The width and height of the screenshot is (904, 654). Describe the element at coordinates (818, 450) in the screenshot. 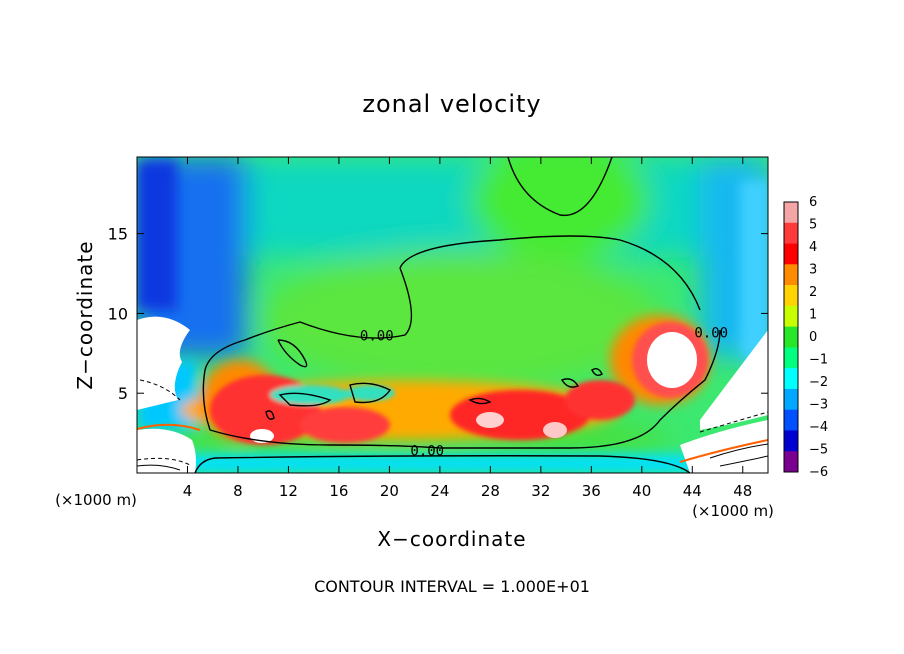

I see `colorbar-tick-label: −5` at that location.